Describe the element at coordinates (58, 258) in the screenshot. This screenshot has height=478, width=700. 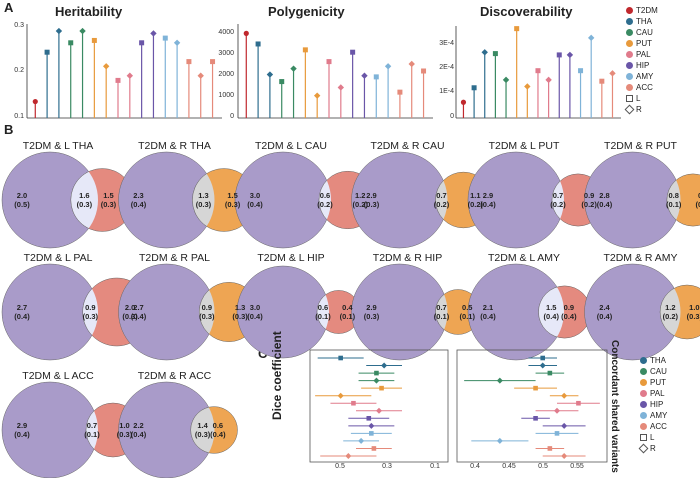
I see `venn-title: T2DM & L PAL` at that location.